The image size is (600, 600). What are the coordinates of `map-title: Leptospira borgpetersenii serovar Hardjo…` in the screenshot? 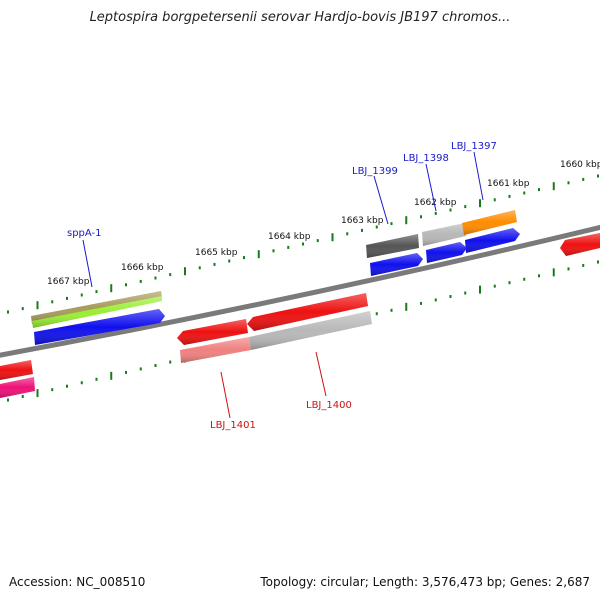 It's located at (300, 17).